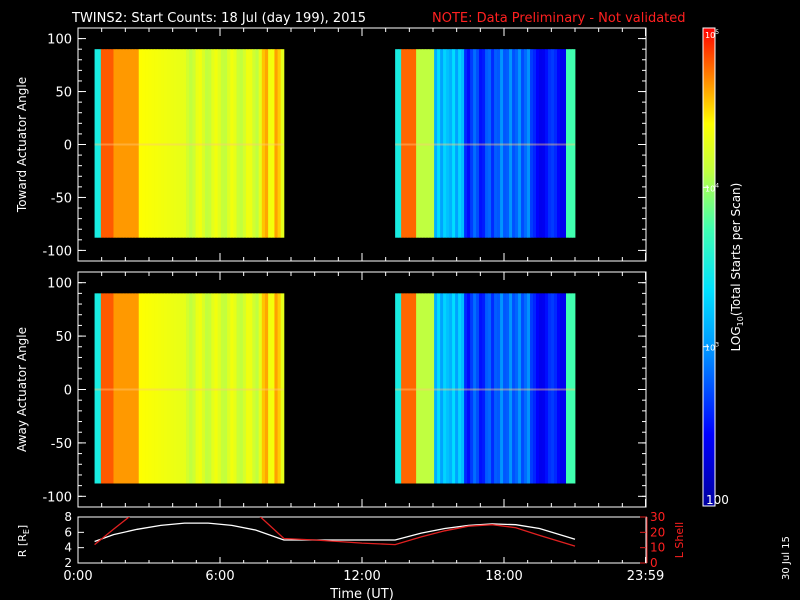  I want to click on zero-angle-stripe, so click(189, 144).